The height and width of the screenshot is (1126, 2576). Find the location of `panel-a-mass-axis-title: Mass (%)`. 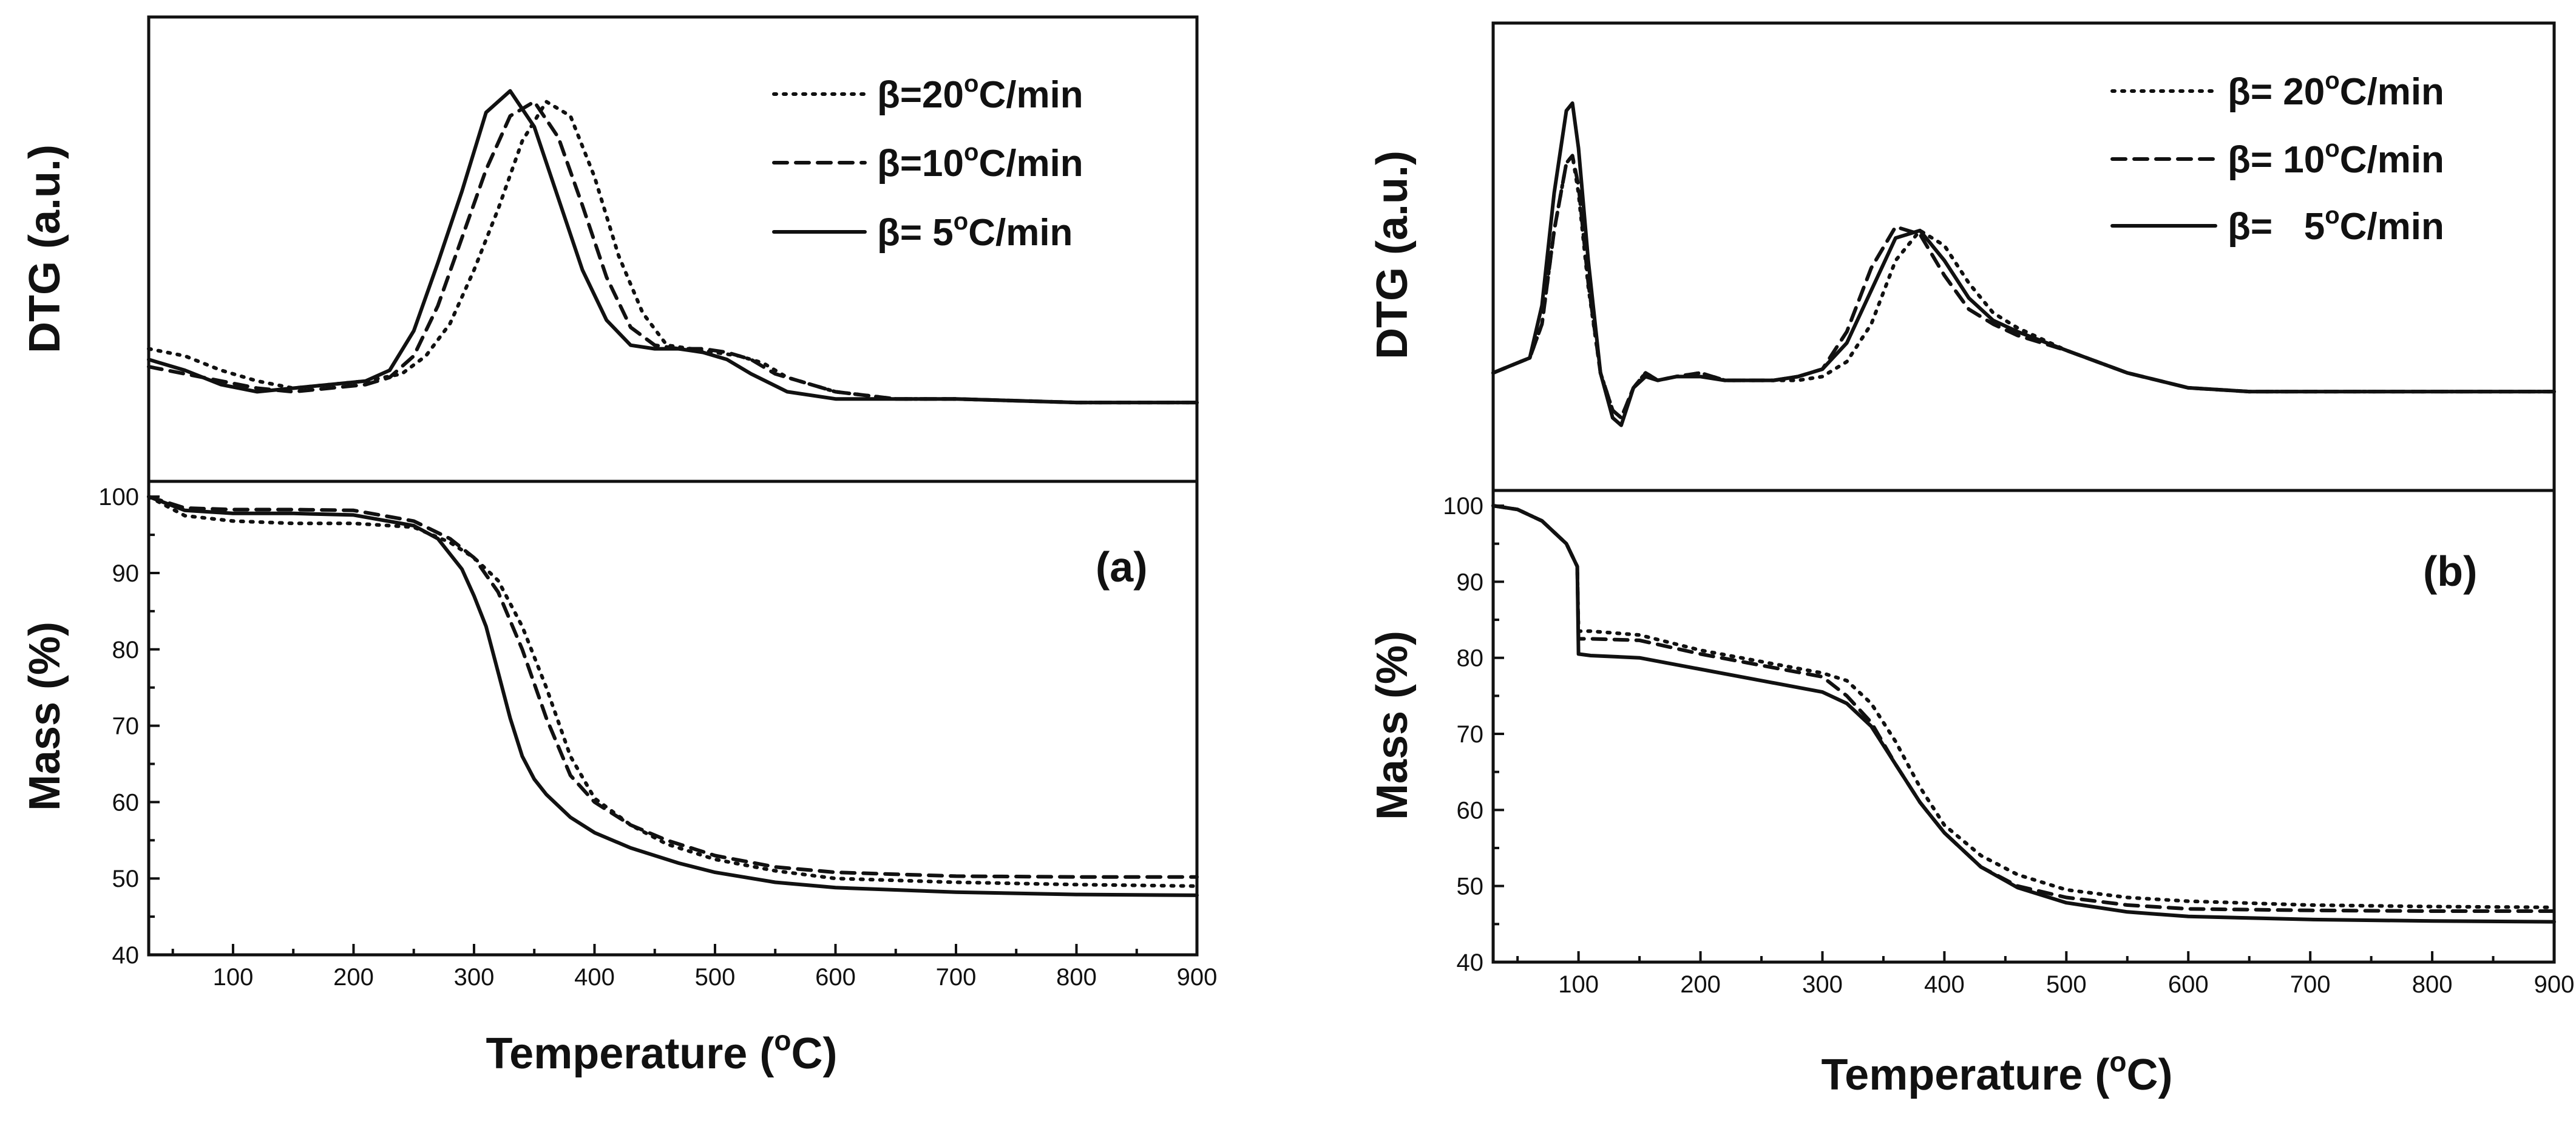

panel-a-mass-axis-title: Mass (%) is located at coordinates (45, 716).